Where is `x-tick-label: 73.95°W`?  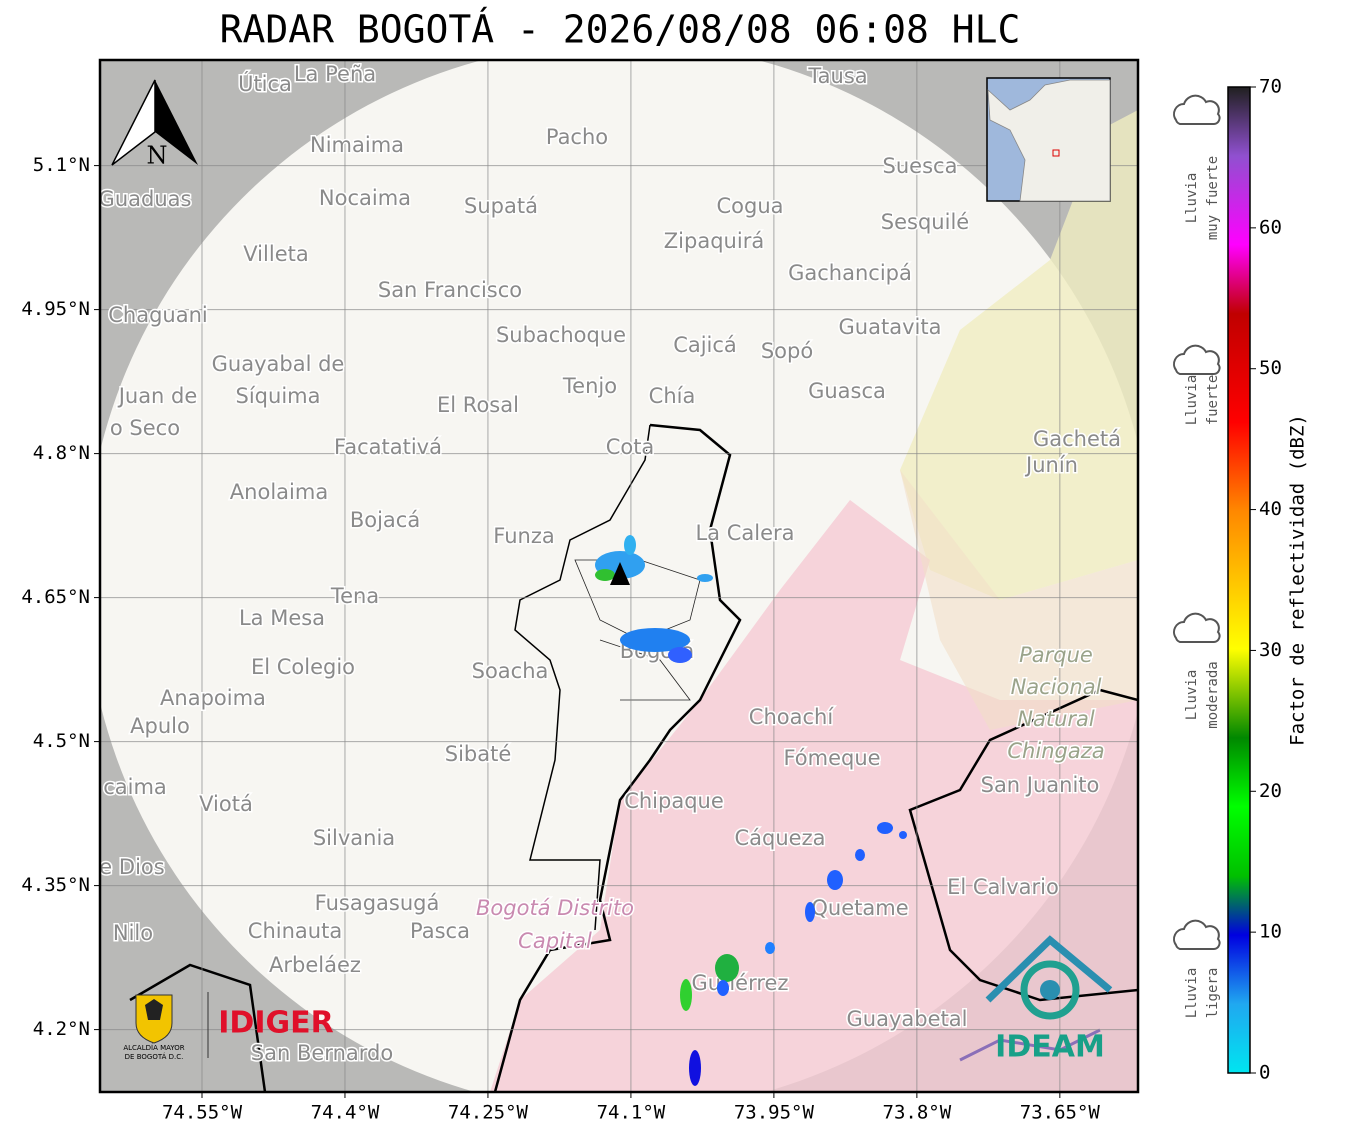 x-tick-label: 73.95°W is located at coordinates (774, 1113).